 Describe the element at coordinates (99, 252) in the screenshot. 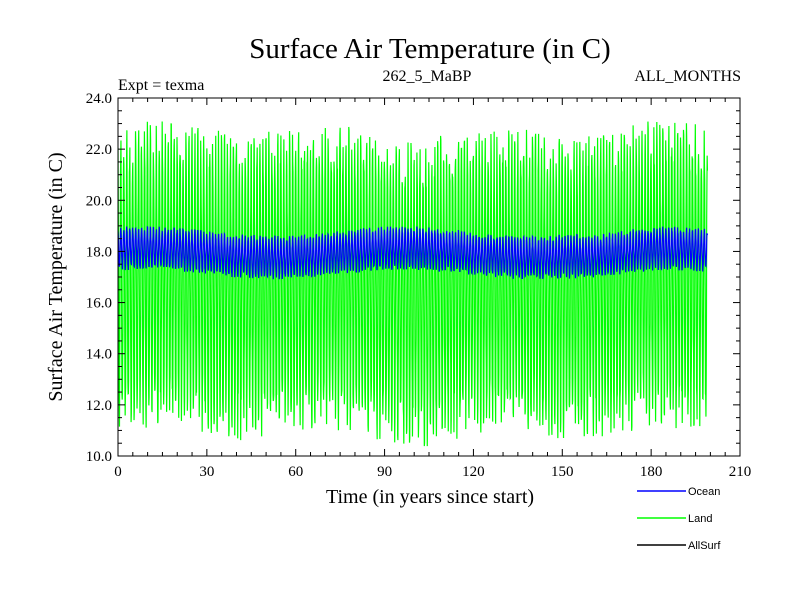

I see `y-tick-label: 18.0` at that location.